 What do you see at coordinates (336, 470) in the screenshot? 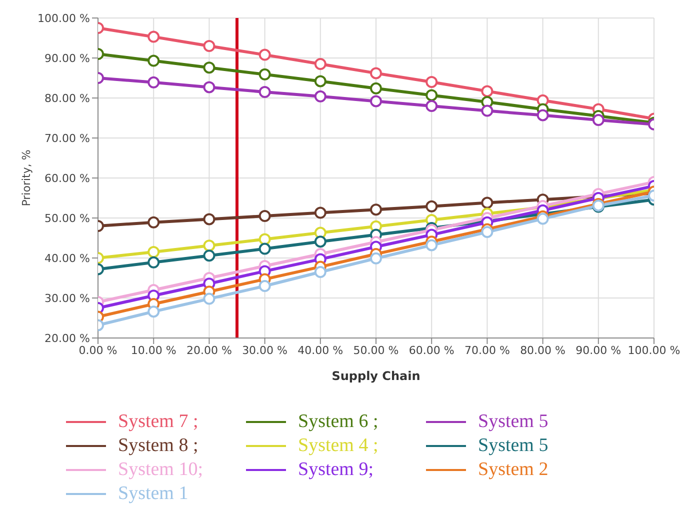
I see `legend-label: System 9;` at bounding box center [336, 470].